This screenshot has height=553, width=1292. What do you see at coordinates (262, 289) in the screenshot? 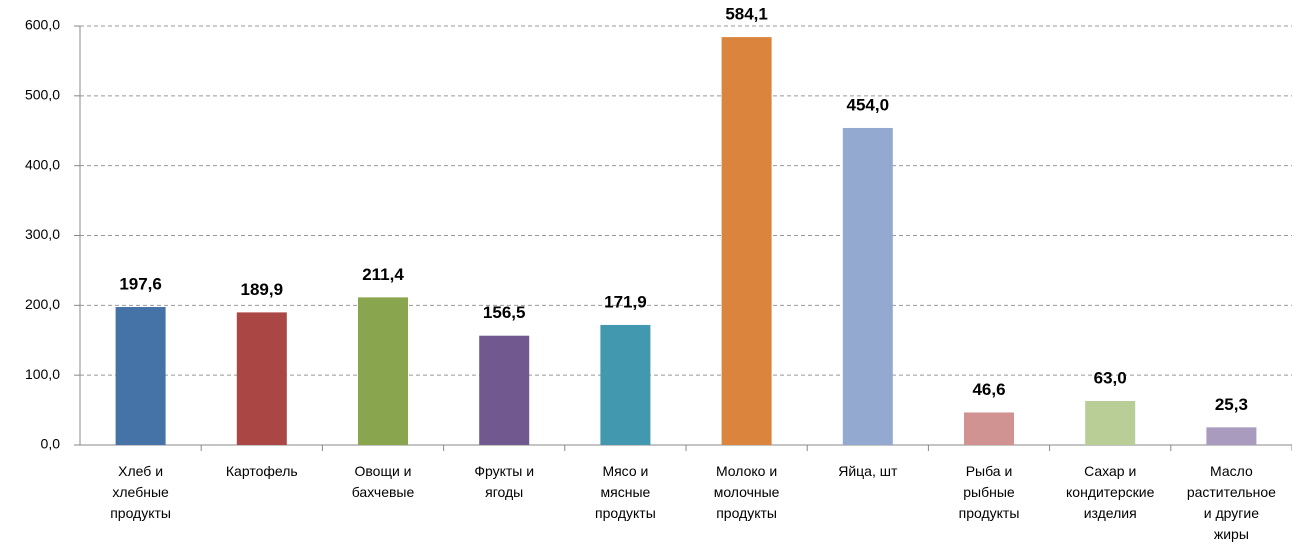
I see `value-label: 189,9` at bounding box center [262, 289].